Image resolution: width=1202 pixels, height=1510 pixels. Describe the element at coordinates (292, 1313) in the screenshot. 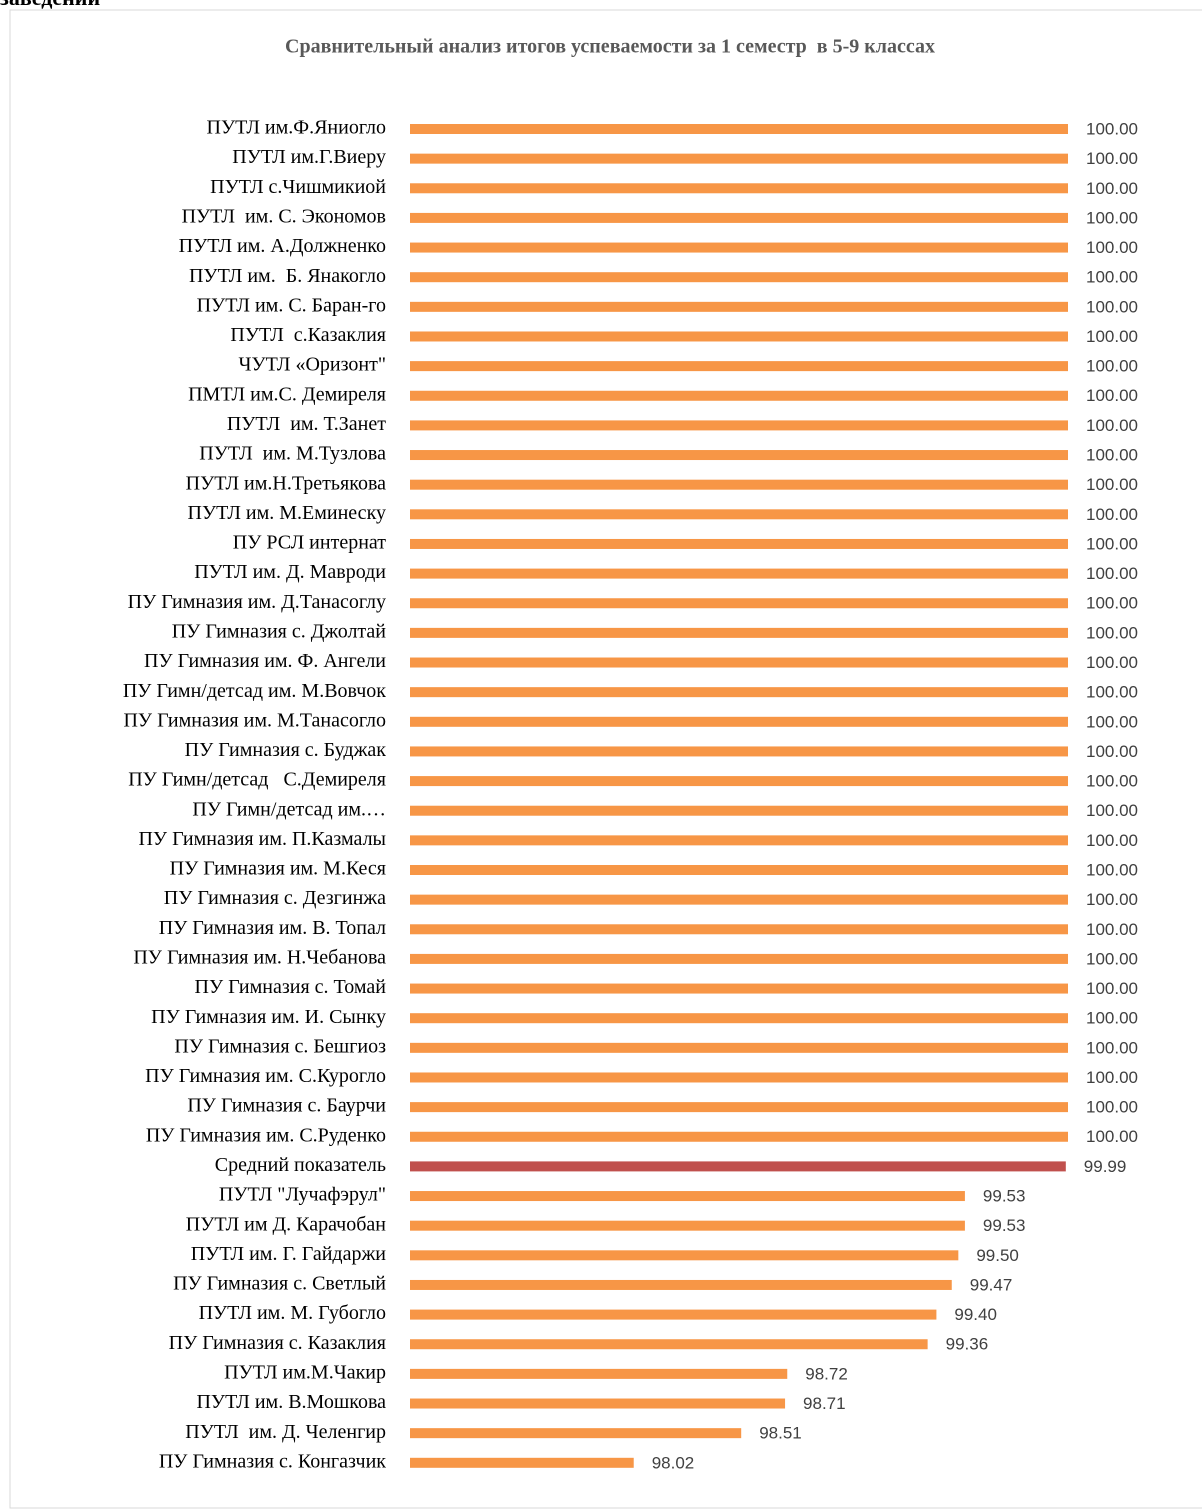

I see `category-label: ПУТЛ им. М. Губогло` at that location.